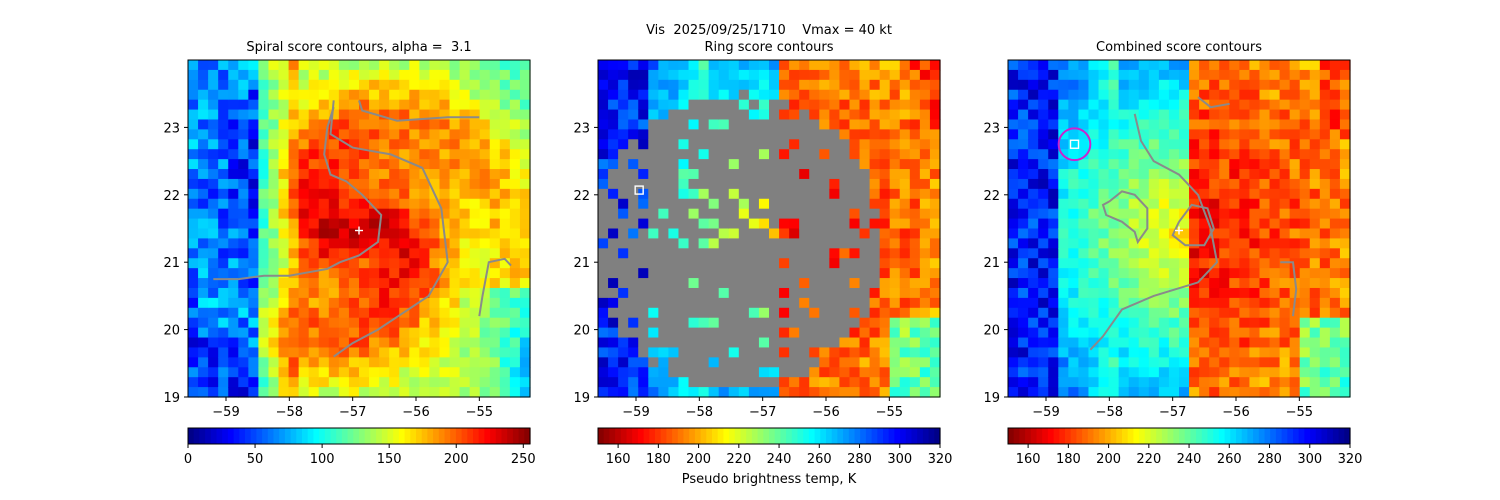  Describe the element at coordinates (762, 412) in the screenshot. I see `x-tick-label: −57` at that location.